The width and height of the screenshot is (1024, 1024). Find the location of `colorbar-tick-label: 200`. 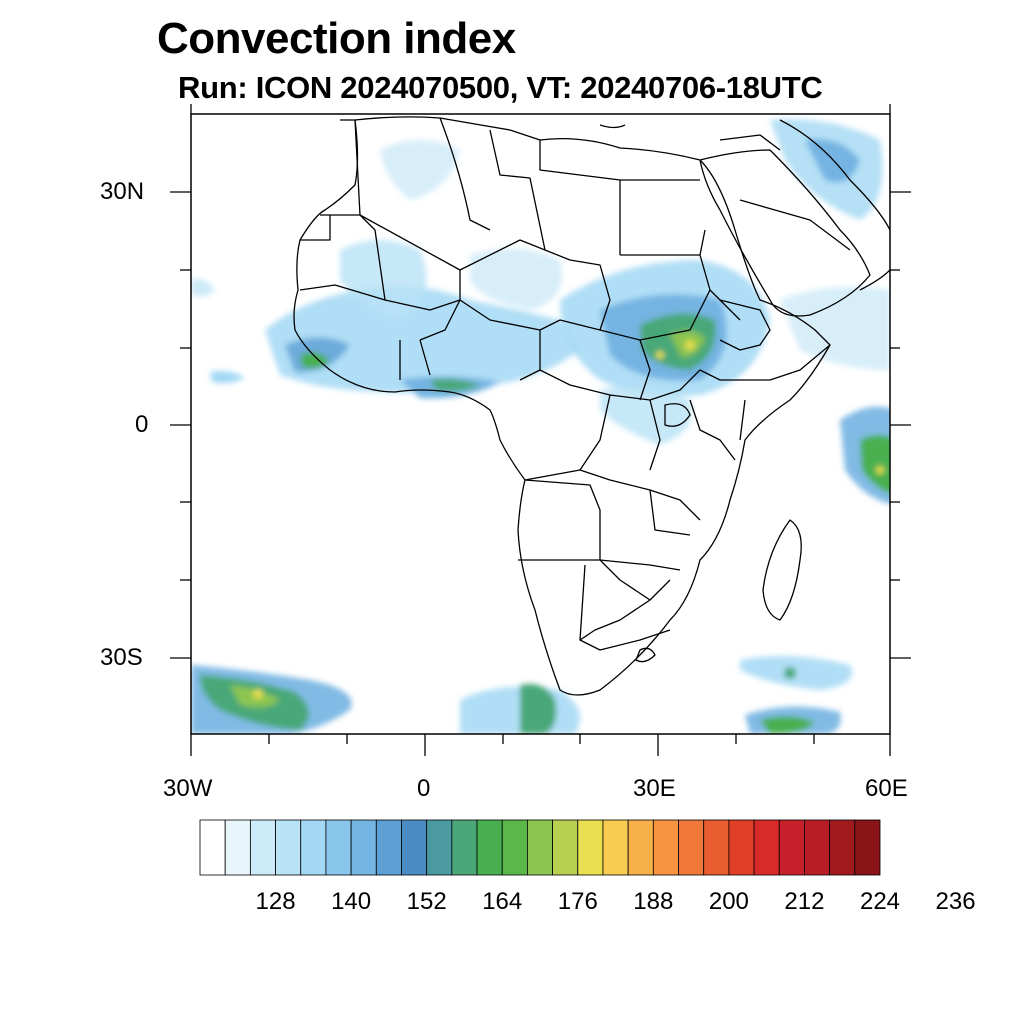

colorbar-tick-label: 200 is located at coordinates (728, 901).